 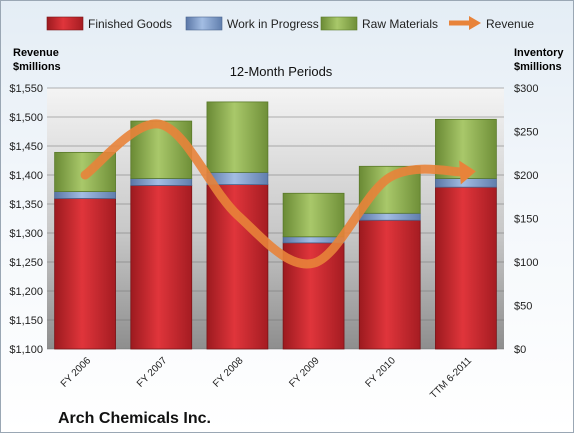 I want to click on legend-label-raw-materials: Raw Materials, so click(x=400, y=24).